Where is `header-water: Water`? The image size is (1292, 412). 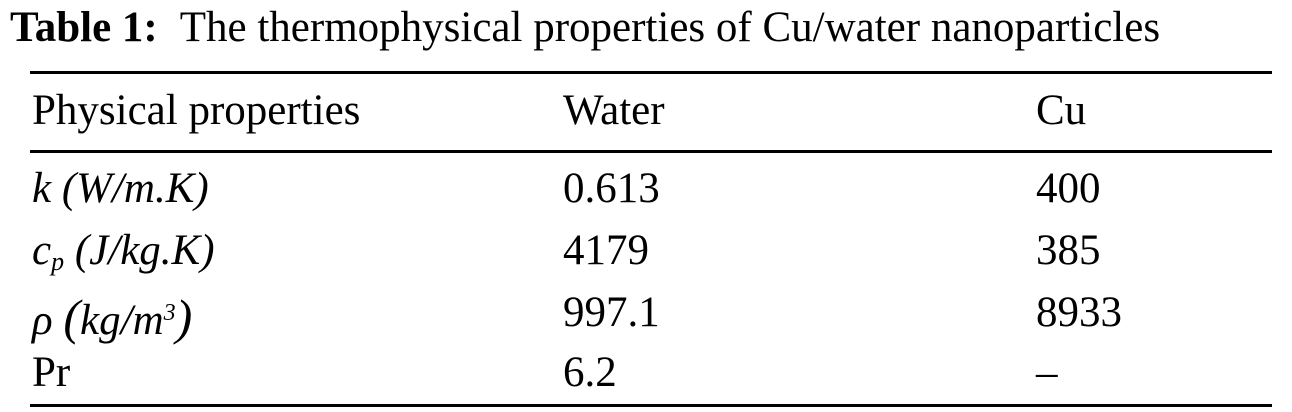
header-water: Water is located at coordinates (614, 110).